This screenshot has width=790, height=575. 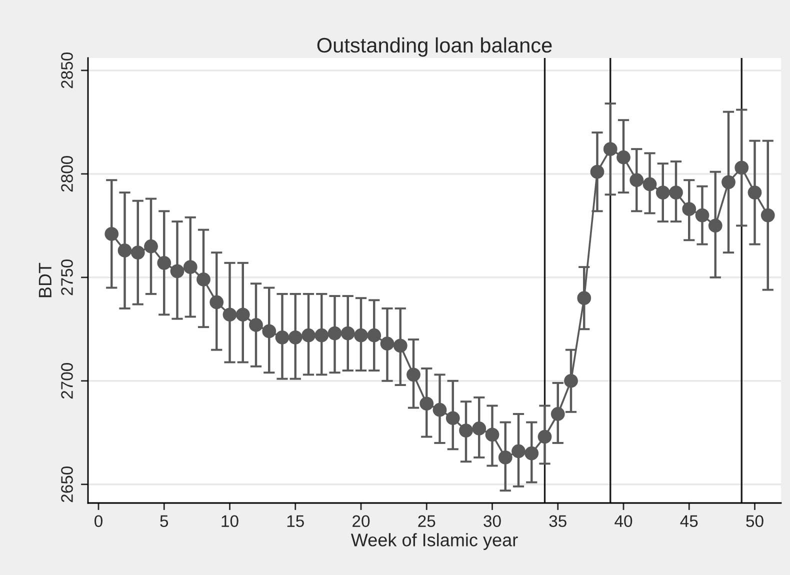 I want to click on x-tick-label: 0, so click(x=98, y=521).